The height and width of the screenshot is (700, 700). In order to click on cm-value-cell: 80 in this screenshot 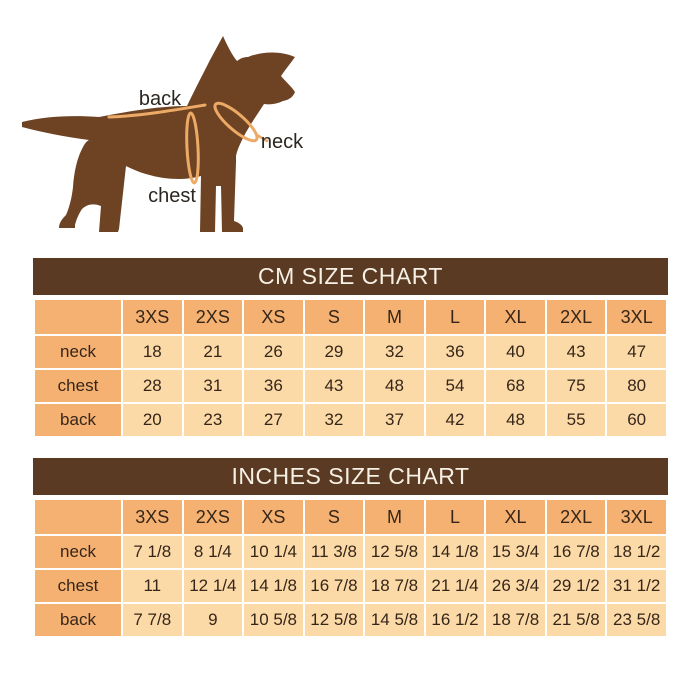, I will do `click(636, 386)`.